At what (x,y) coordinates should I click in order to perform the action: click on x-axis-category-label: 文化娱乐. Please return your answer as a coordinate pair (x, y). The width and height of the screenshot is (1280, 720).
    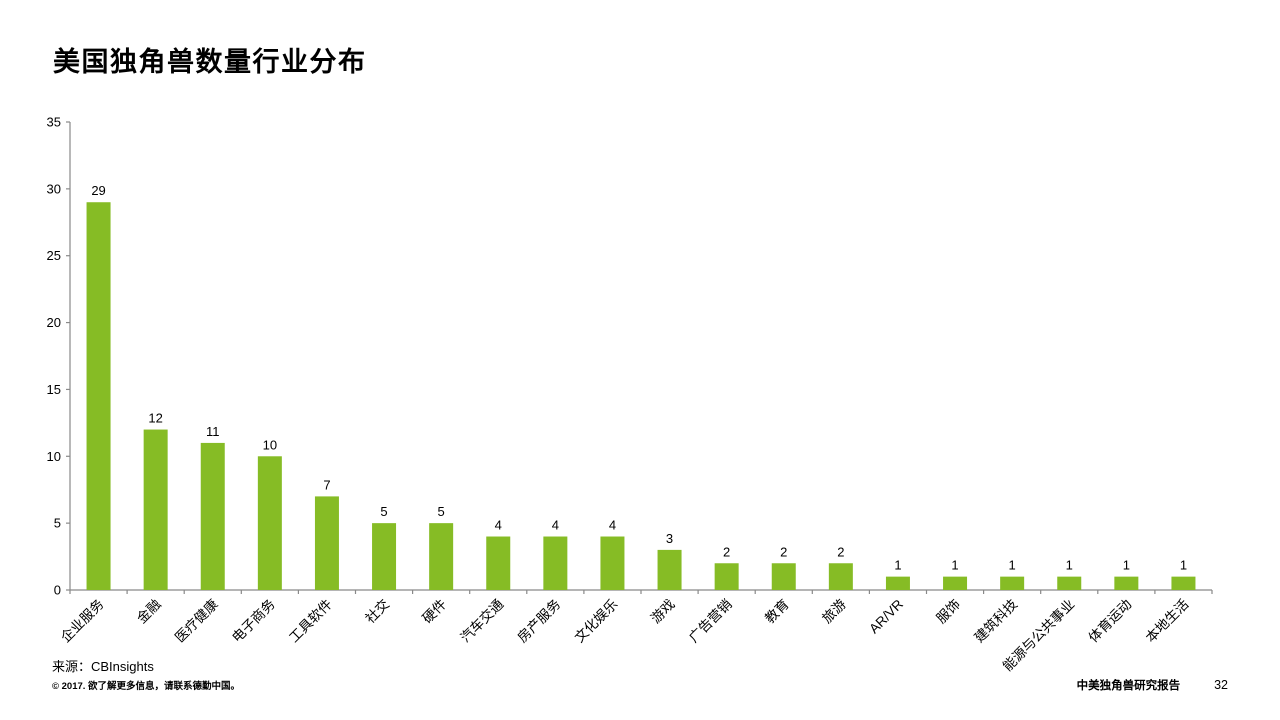
    Looking at the image, I should click on (596, 621).